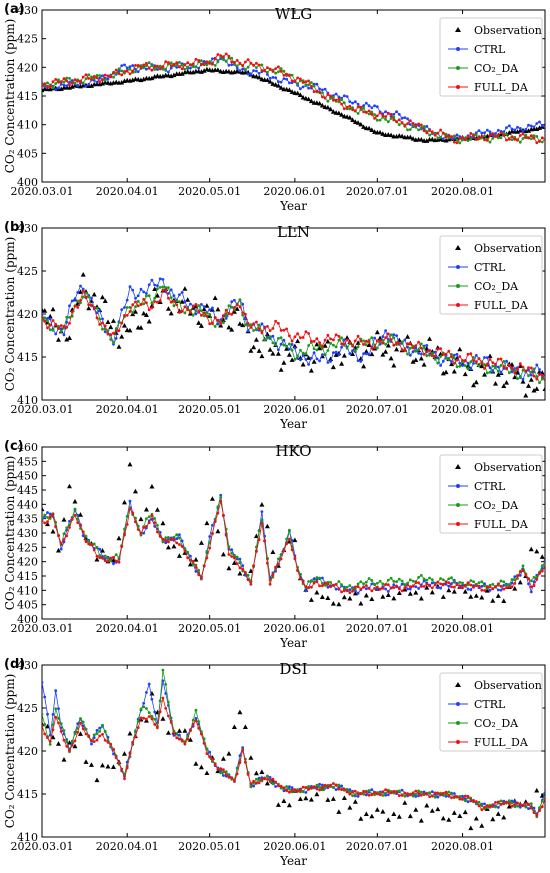 The image size is (550, 873). I want to click on legend-marker, so click(458, 704).